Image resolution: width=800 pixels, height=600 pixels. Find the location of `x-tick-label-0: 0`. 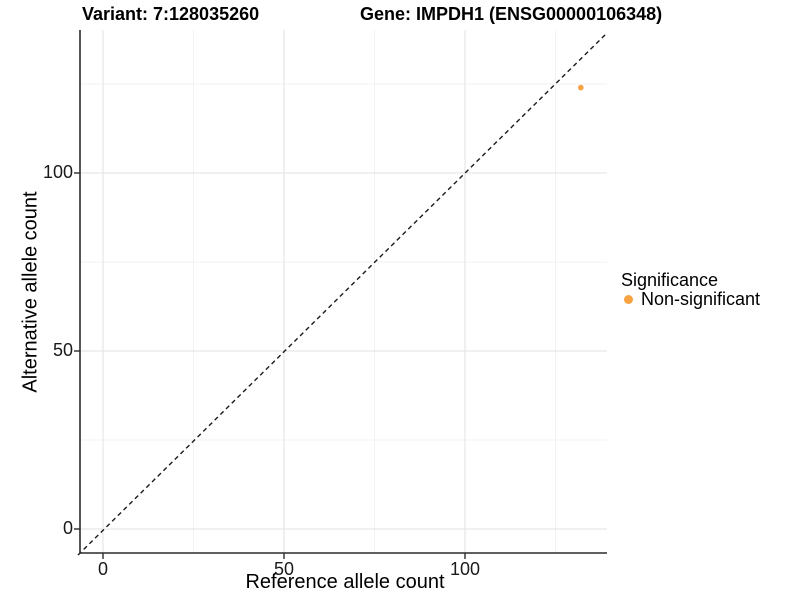

x-tick-label-0: 0 is located at coordinates (103, 569).